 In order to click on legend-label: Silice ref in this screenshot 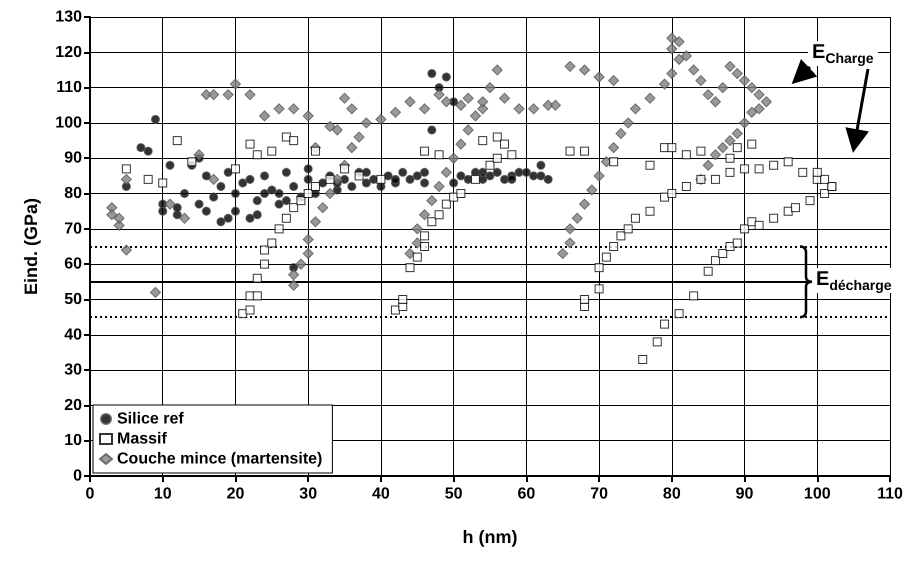, I will do `click(150, 419)`.